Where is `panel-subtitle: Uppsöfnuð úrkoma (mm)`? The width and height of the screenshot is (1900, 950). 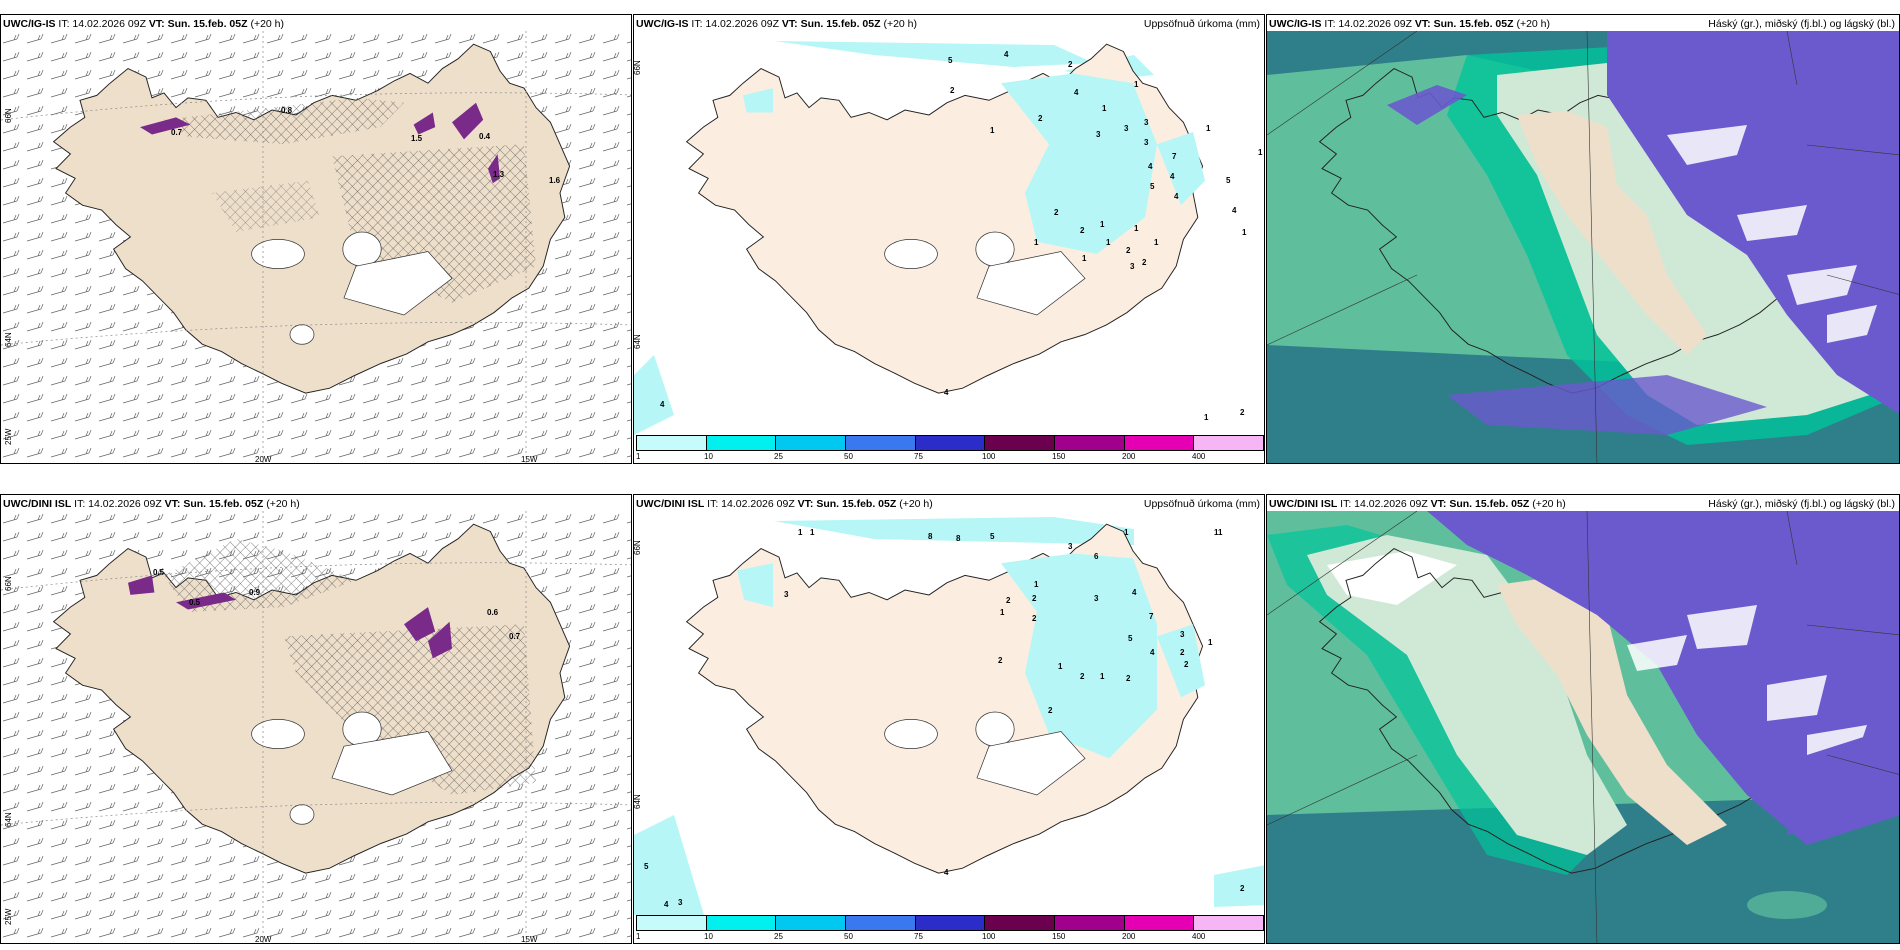 panel-subtitle: Uppsöfnuð úrkoma (mm) is located at coordinates (1201, 24).